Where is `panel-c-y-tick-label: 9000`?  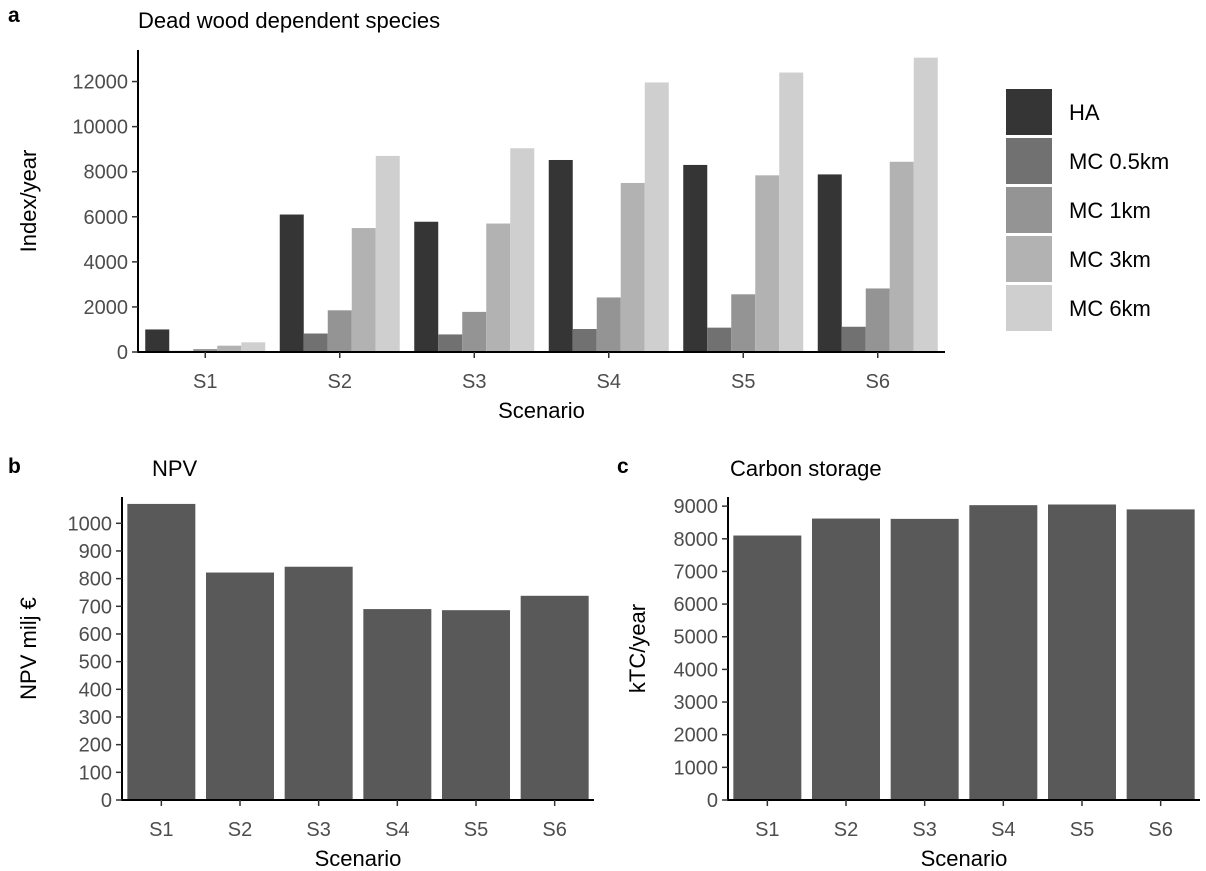 panel-c-y-tick-label: 9000 is located at coordinates (696, 507).